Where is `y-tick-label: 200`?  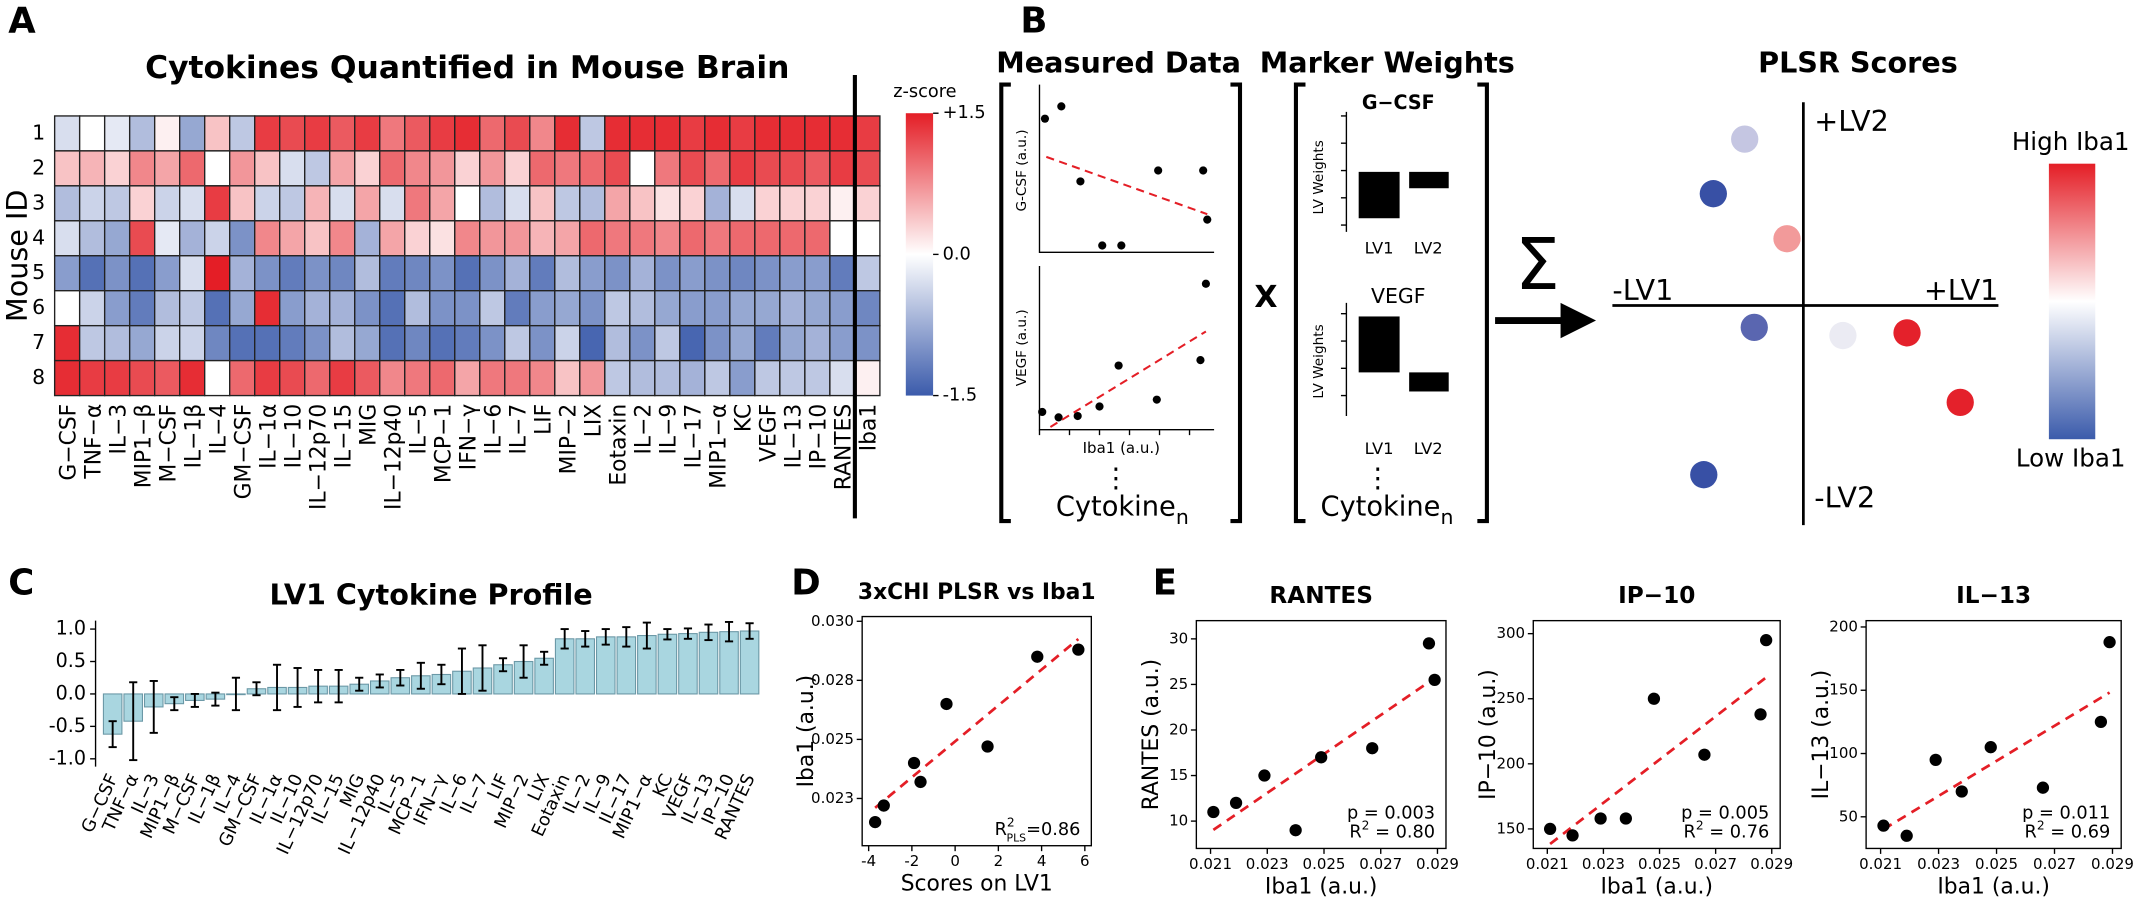
y-tick-label: 200 is located at coordinates (1510, 763).